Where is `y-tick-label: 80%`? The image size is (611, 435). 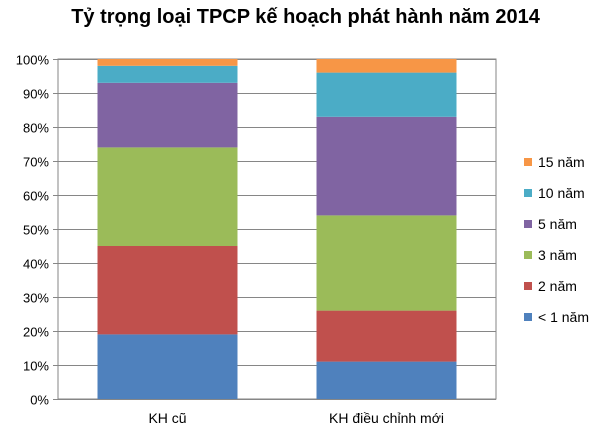 y-tick-label: 80% is located at coordinates (36, 128).